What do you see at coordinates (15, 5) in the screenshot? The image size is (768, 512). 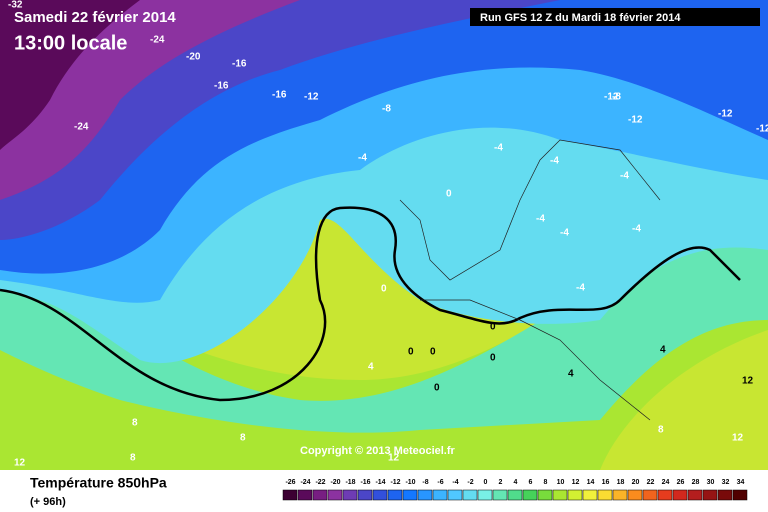 I see `contour-label: -32` at bounding box center [15, 5].